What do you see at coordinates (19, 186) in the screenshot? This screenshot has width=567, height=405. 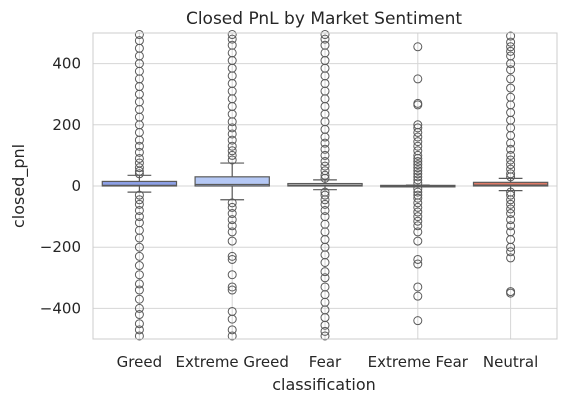 I see `y-axis-label: closed_pnl` at bounding box center [19, 186].